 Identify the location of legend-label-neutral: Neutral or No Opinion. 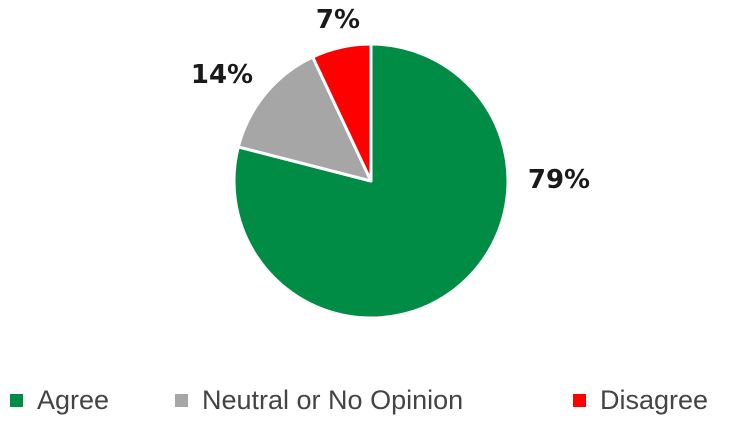
(333, 399).